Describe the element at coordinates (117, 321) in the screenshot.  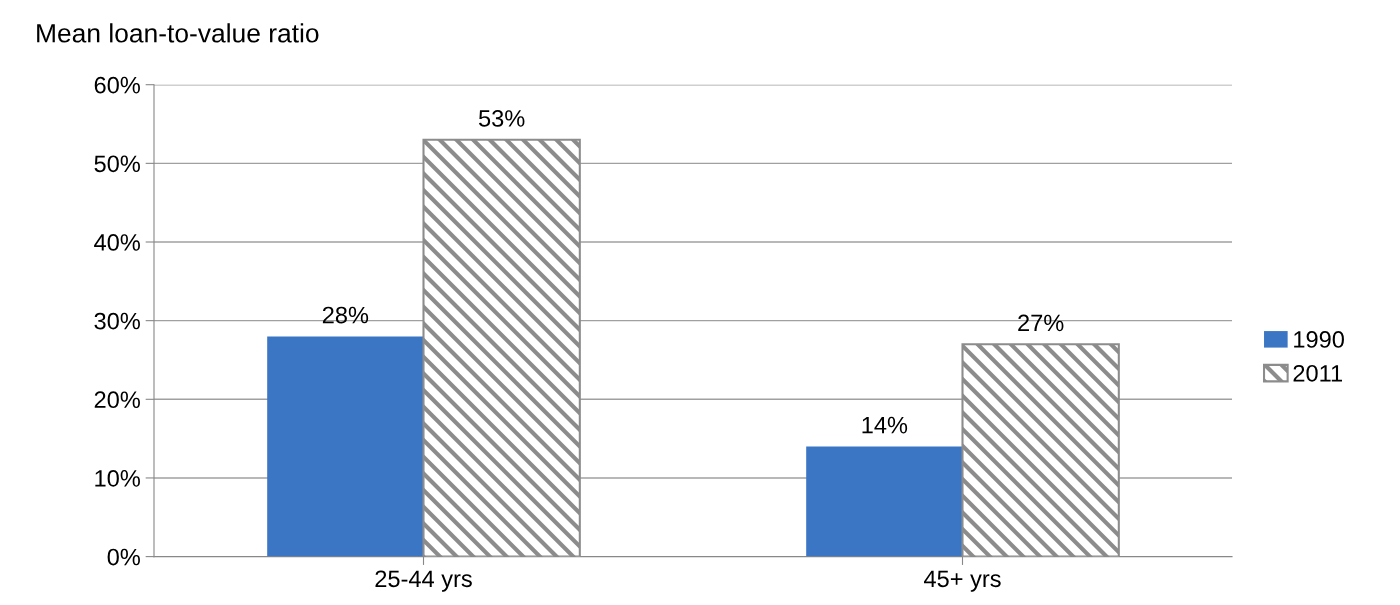
I see `y-tick-label: 30%` at that location.